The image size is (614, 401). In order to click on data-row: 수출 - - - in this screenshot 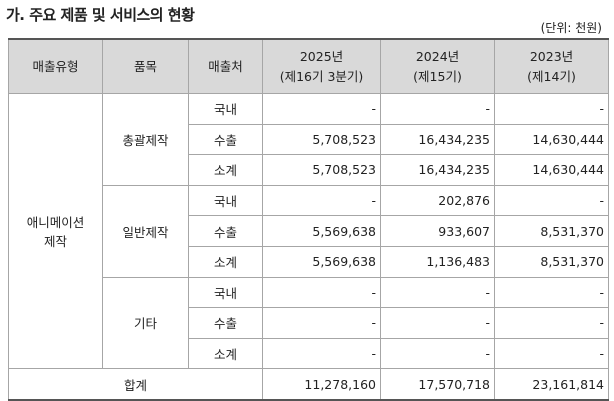, I will do `click(309, 323)`.